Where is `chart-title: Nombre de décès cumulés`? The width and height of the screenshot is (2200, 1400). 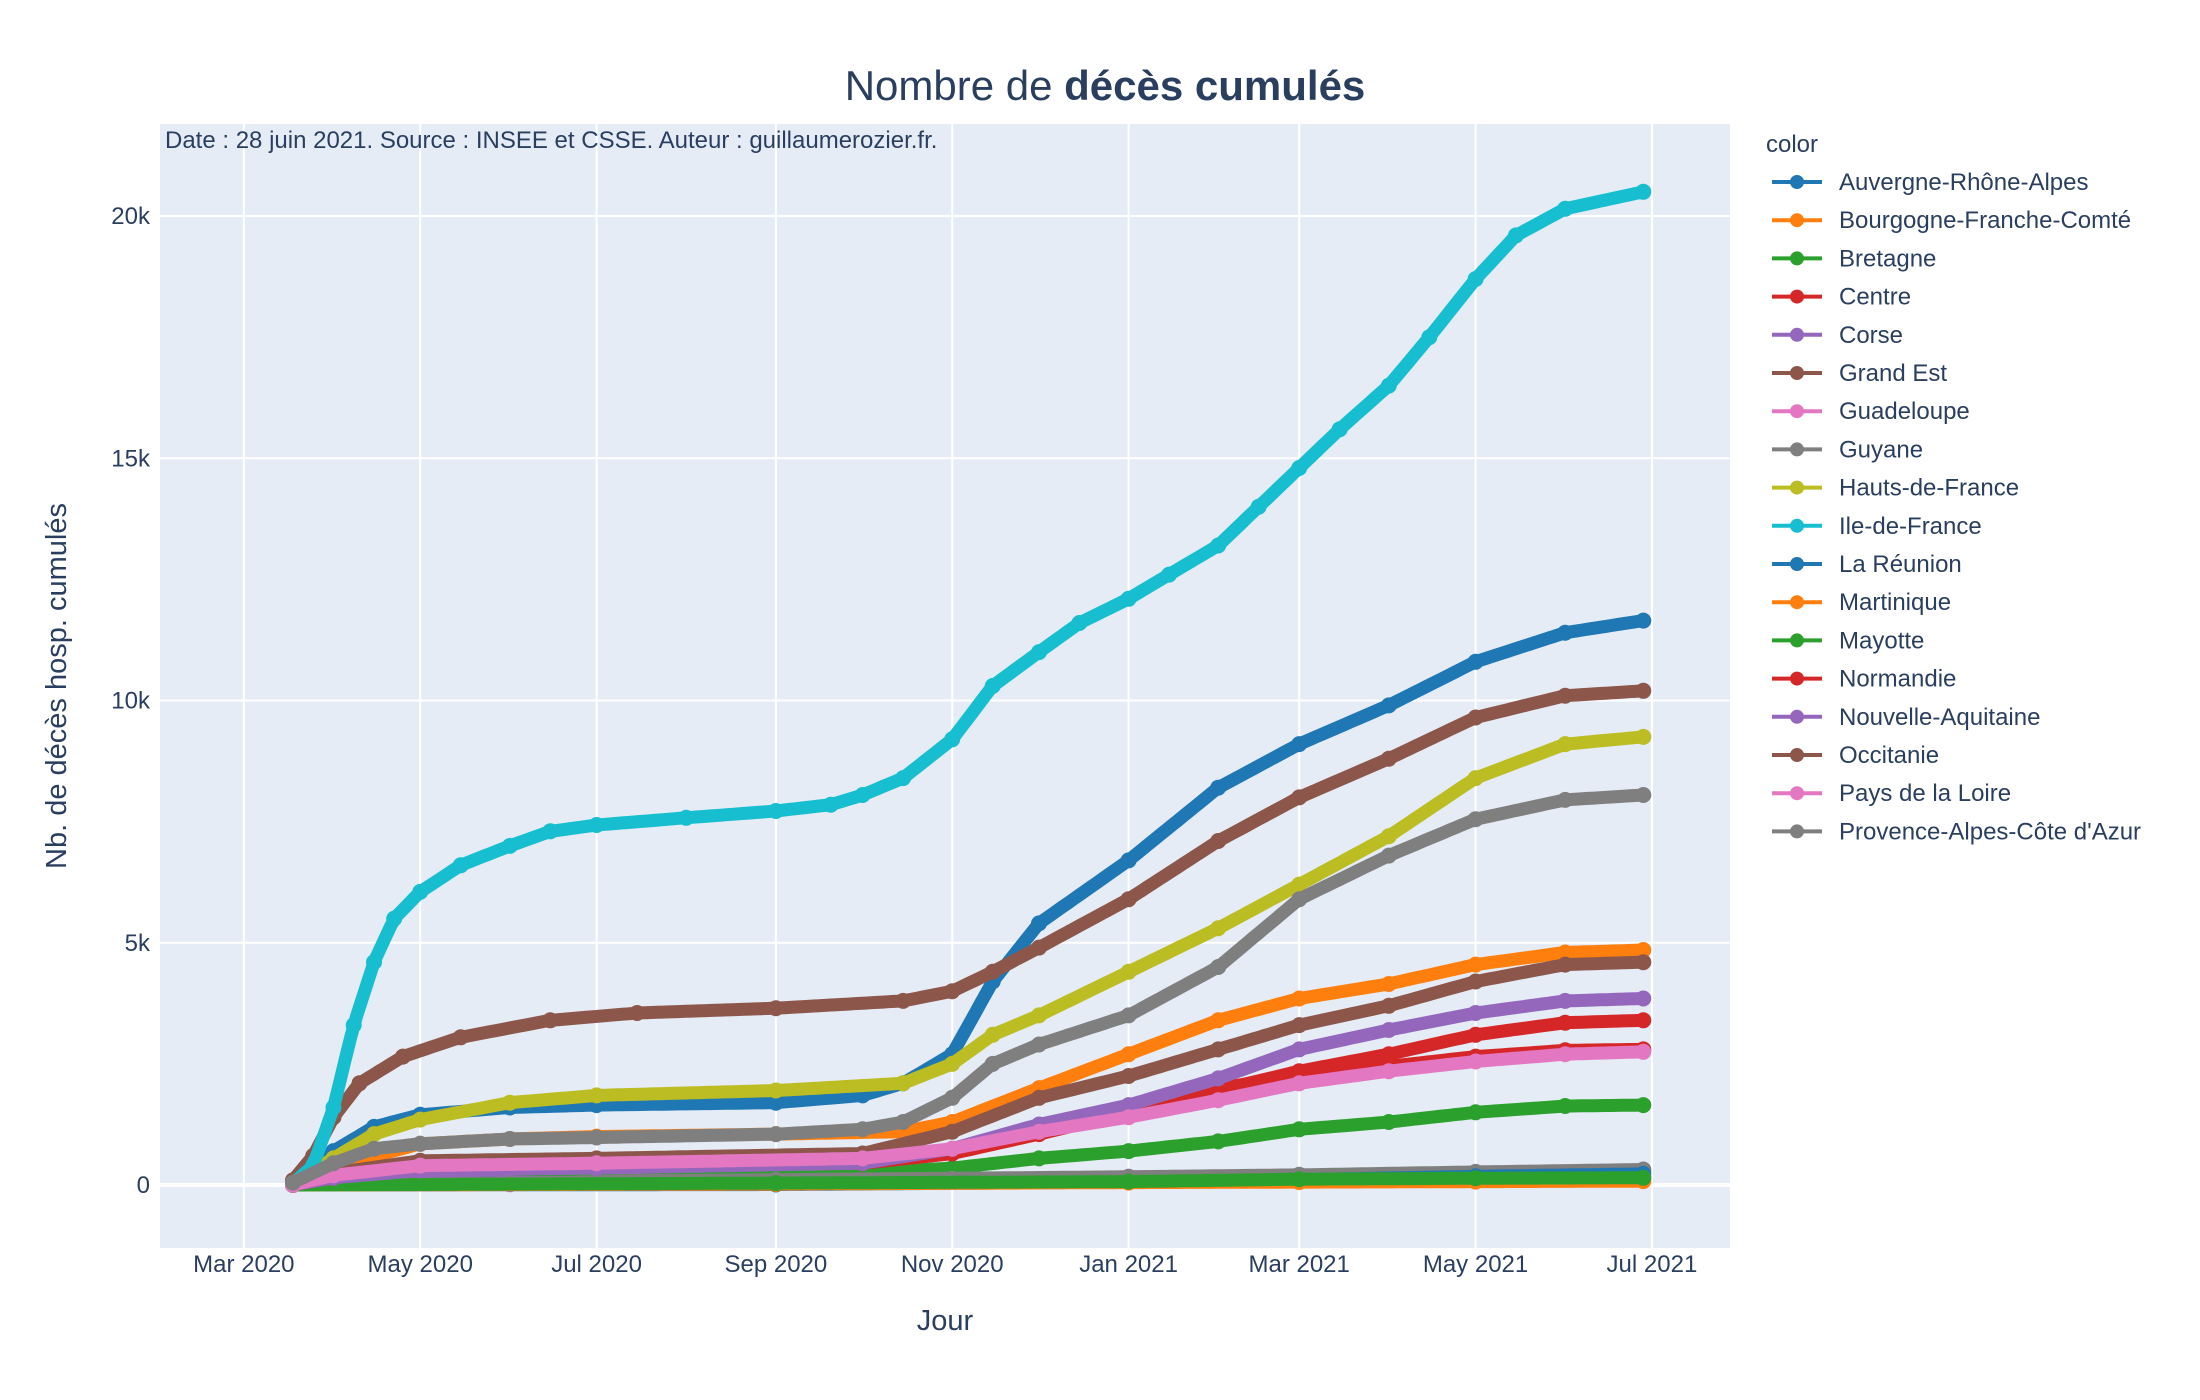 chart-title: Nombre de décès cumulés is located at coordinates (1105, 85).